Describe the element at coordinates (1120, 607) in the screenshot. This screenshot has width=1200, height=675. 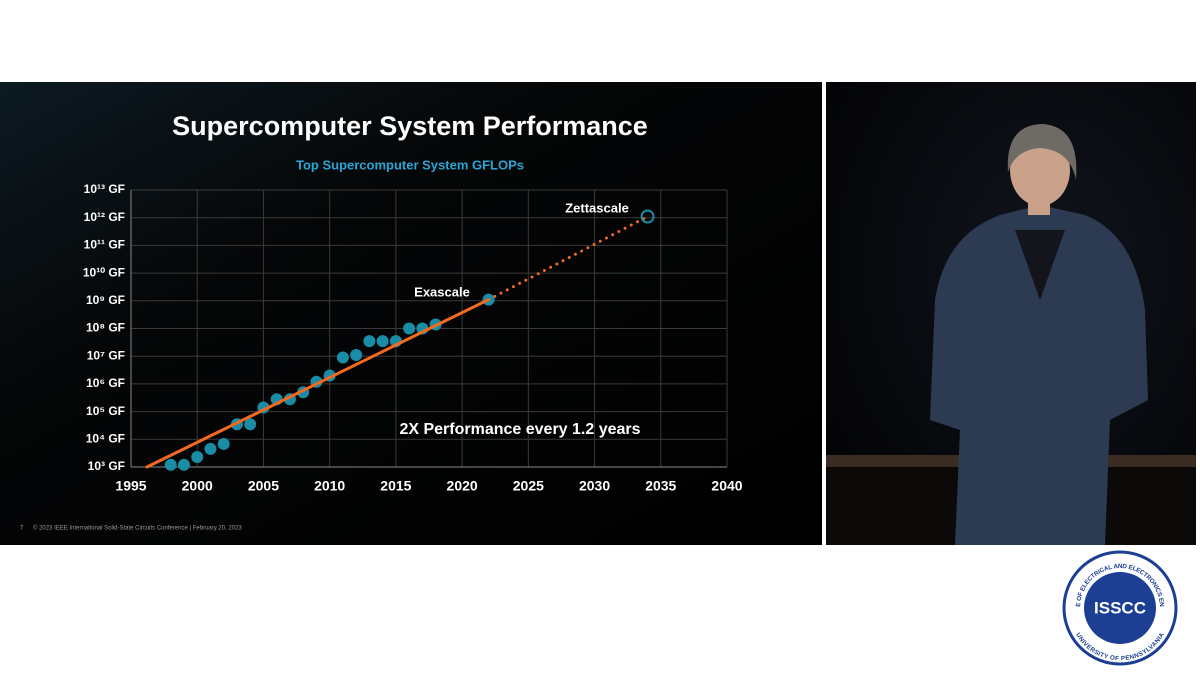
I see `logo-name: ISSCC` at that location.